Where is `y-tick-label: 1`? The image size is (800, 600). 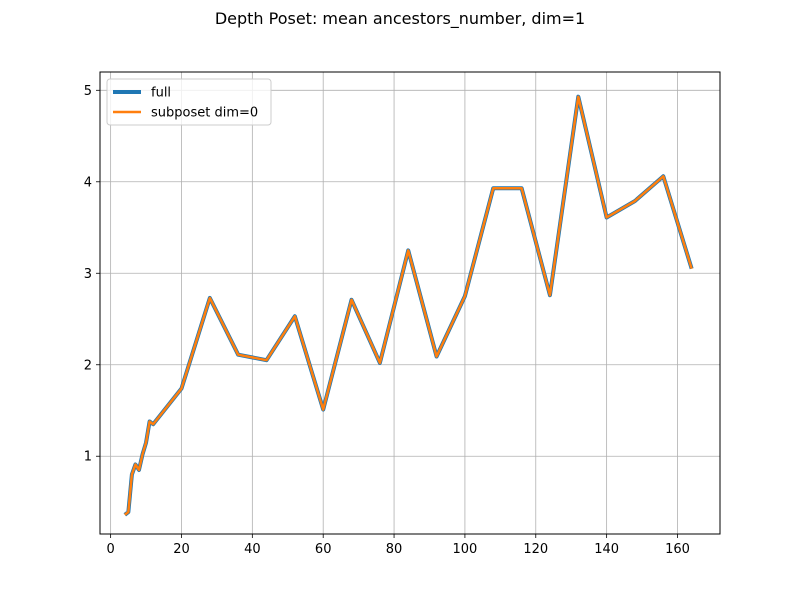
y-tick-label: 1 is located at coordinates (88, 457).